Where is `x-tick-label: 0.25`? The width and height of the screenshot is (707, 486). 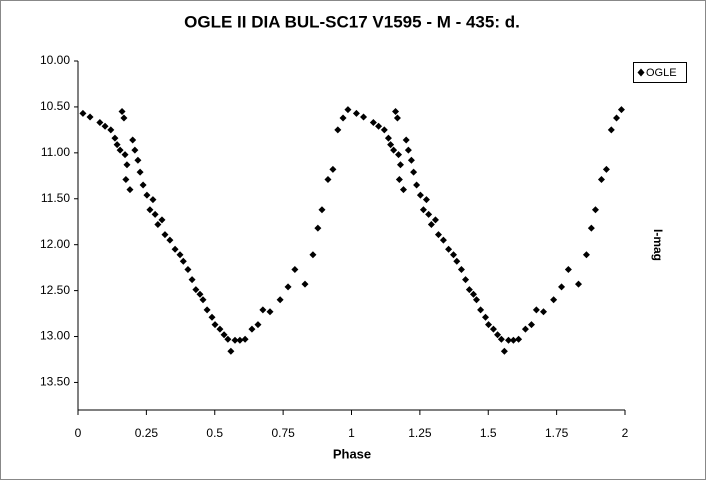
x-tick-label: 0.25 is located at coordinates (147, 433).